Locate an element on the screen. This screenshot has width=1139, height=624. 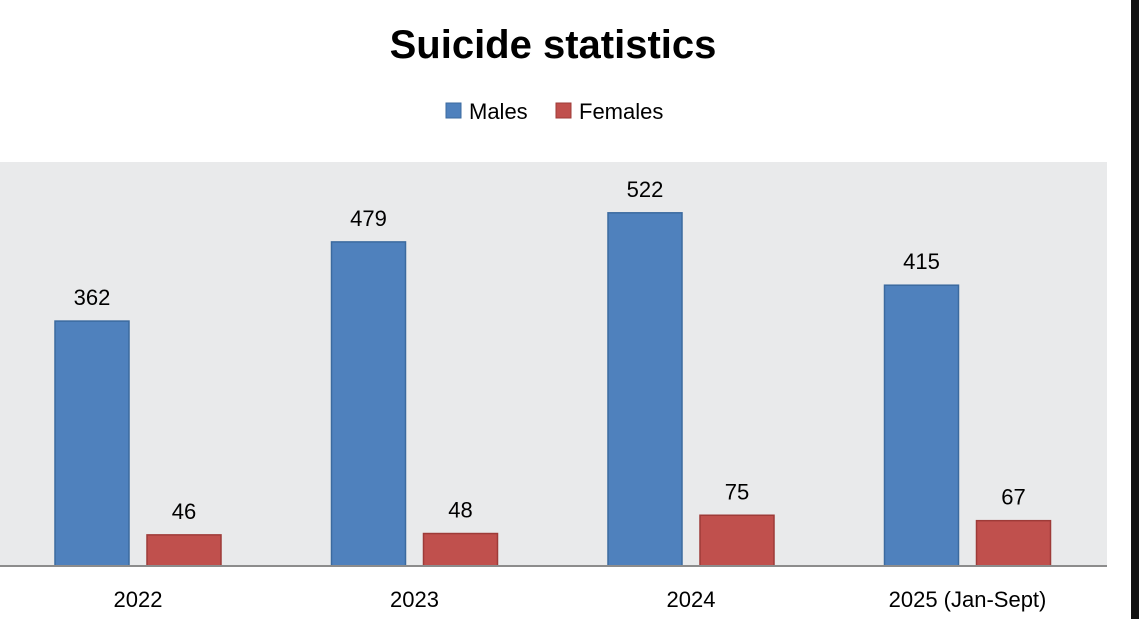
chart-title: Suicide statistics is located at coordinates (553, 45).